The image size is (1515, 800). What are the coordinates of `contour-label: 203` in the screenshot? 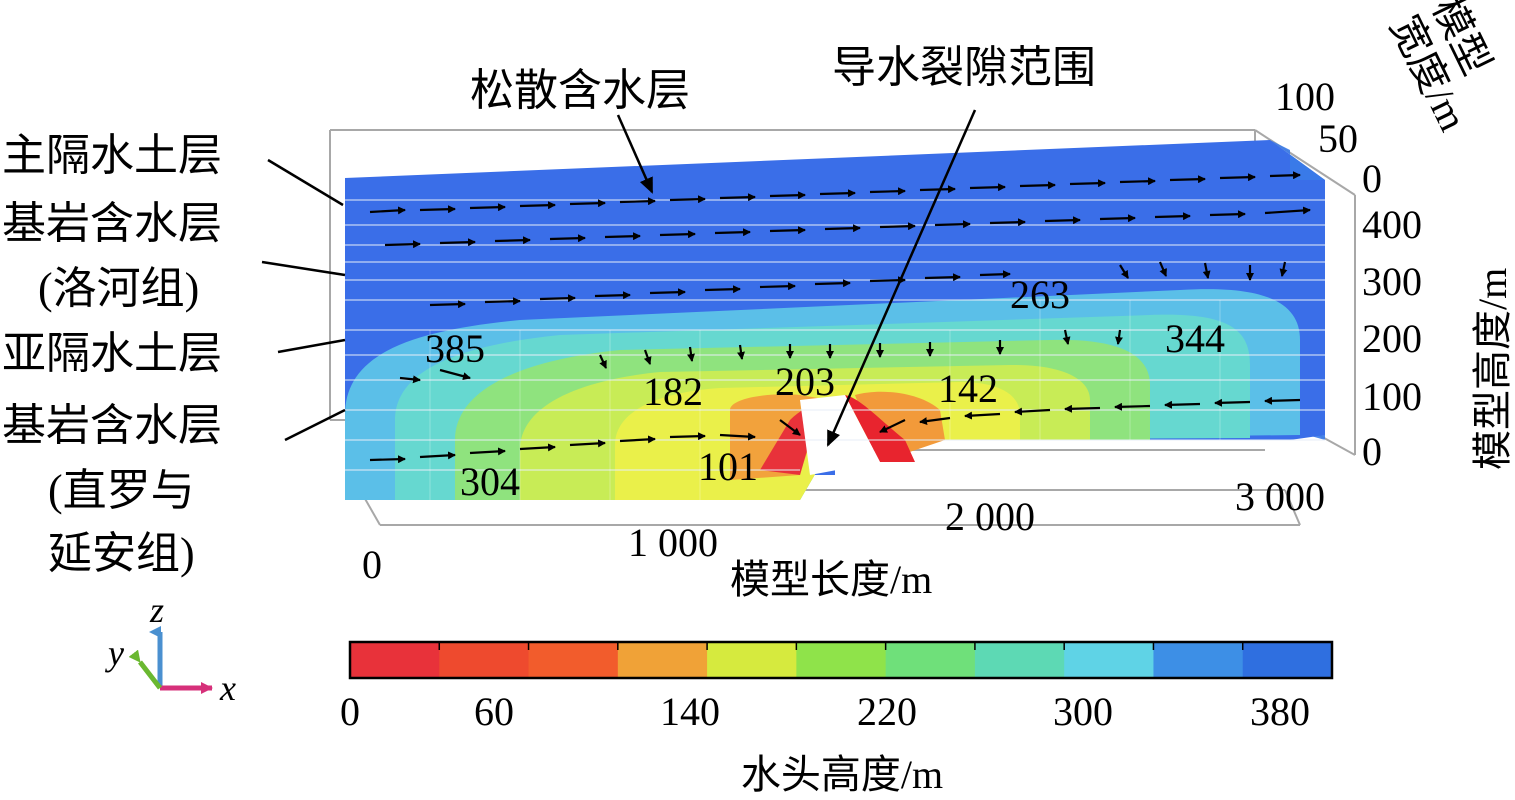 It's located at (805, 381).